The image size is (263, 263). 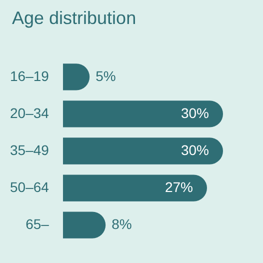 What do you see at coordinates (178, 186) in the screenshot?
I see `data-label: 27%` at bounding box center [178, 186].